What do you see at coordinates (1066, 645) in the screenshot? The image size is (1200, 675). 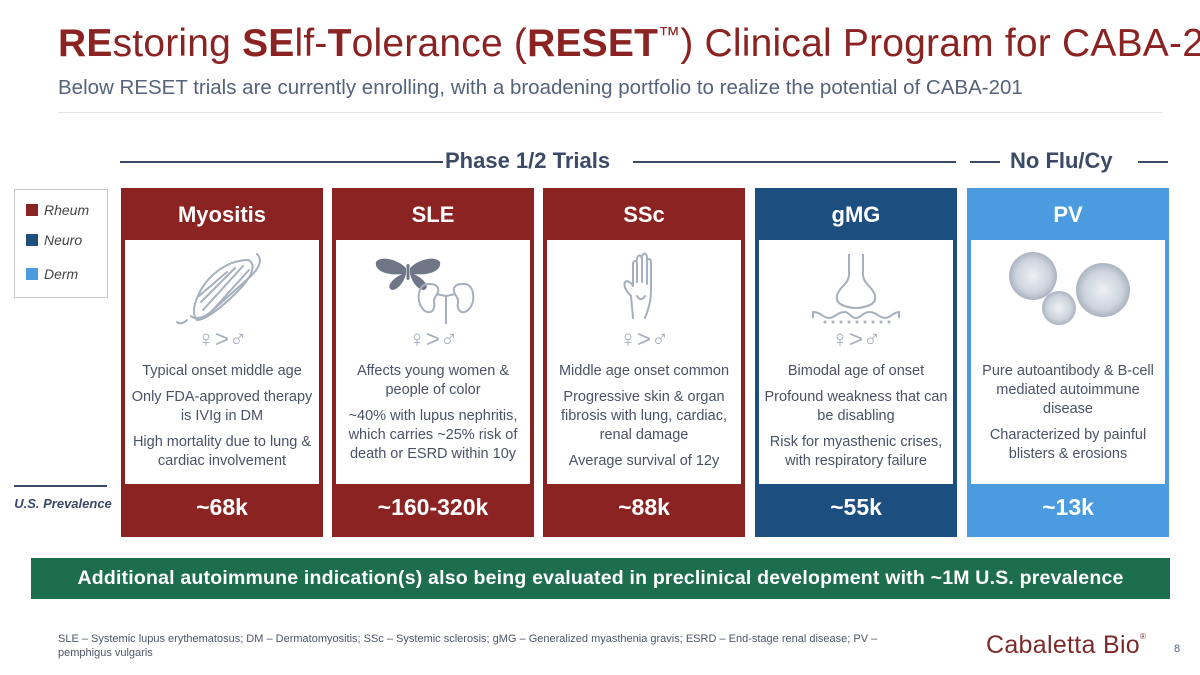 I see `company-logo: Cabaletta Bio®` at bounding box center [1066, 645].